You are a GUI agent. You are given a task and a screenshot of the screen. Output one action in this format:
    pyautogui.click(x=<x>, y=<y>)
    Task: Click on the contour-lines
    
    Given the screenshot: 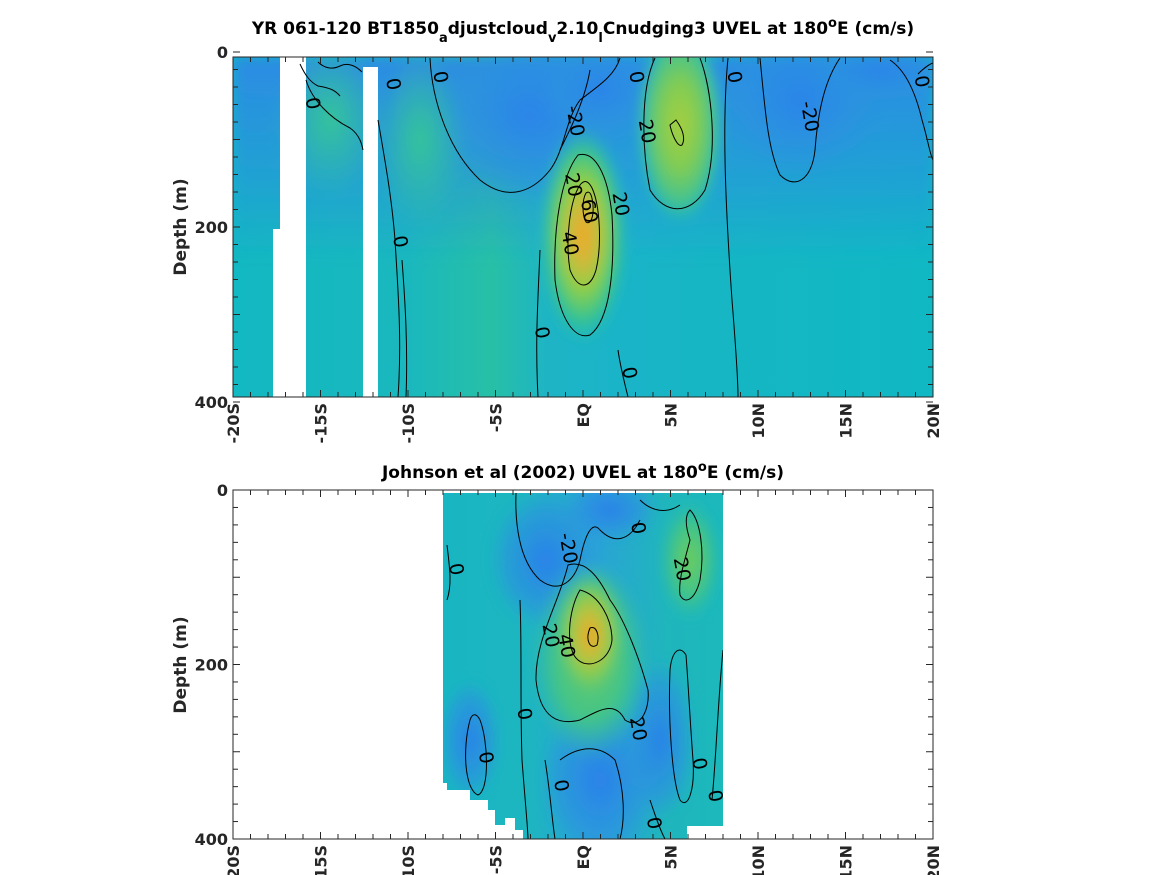 What is the action you would take?
    pyautogui.click(x=584, y=666)
    